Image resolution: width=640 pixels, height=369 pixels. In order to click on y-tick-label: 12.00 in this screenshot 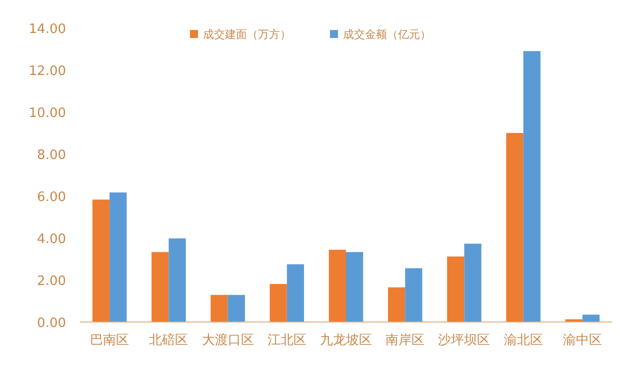, I will do `click(47, 71)`.